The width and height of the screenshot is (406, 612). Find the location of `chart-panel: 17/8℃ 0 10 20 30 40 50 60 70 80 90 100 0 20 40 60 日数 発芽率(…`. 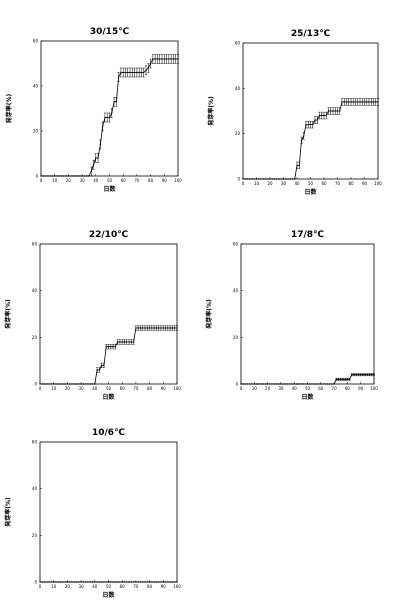

chart-panel: 17/8℃ 0 10 20 30 40 50 60 70 80 90 100 0 20 40 60 日数 発芽率(… is located at coordinates (291, 315).